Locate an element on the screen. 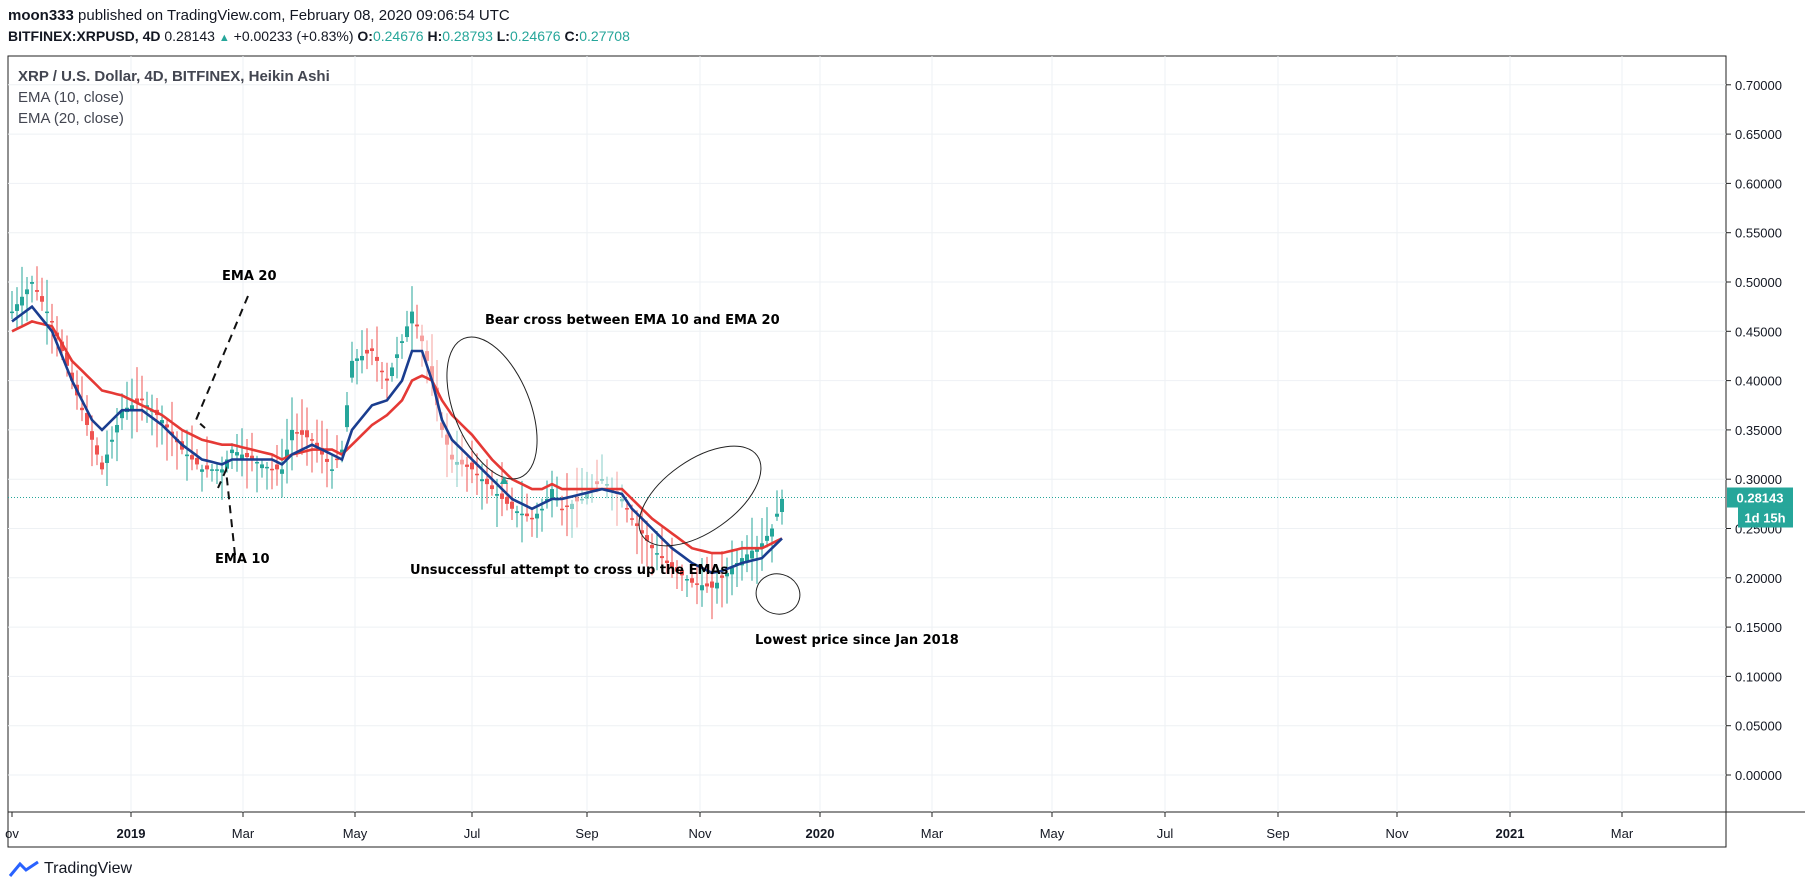 The width and height of the screenshot is (1805, 894). author-name: moon333 is located at coordinates (41, 15).